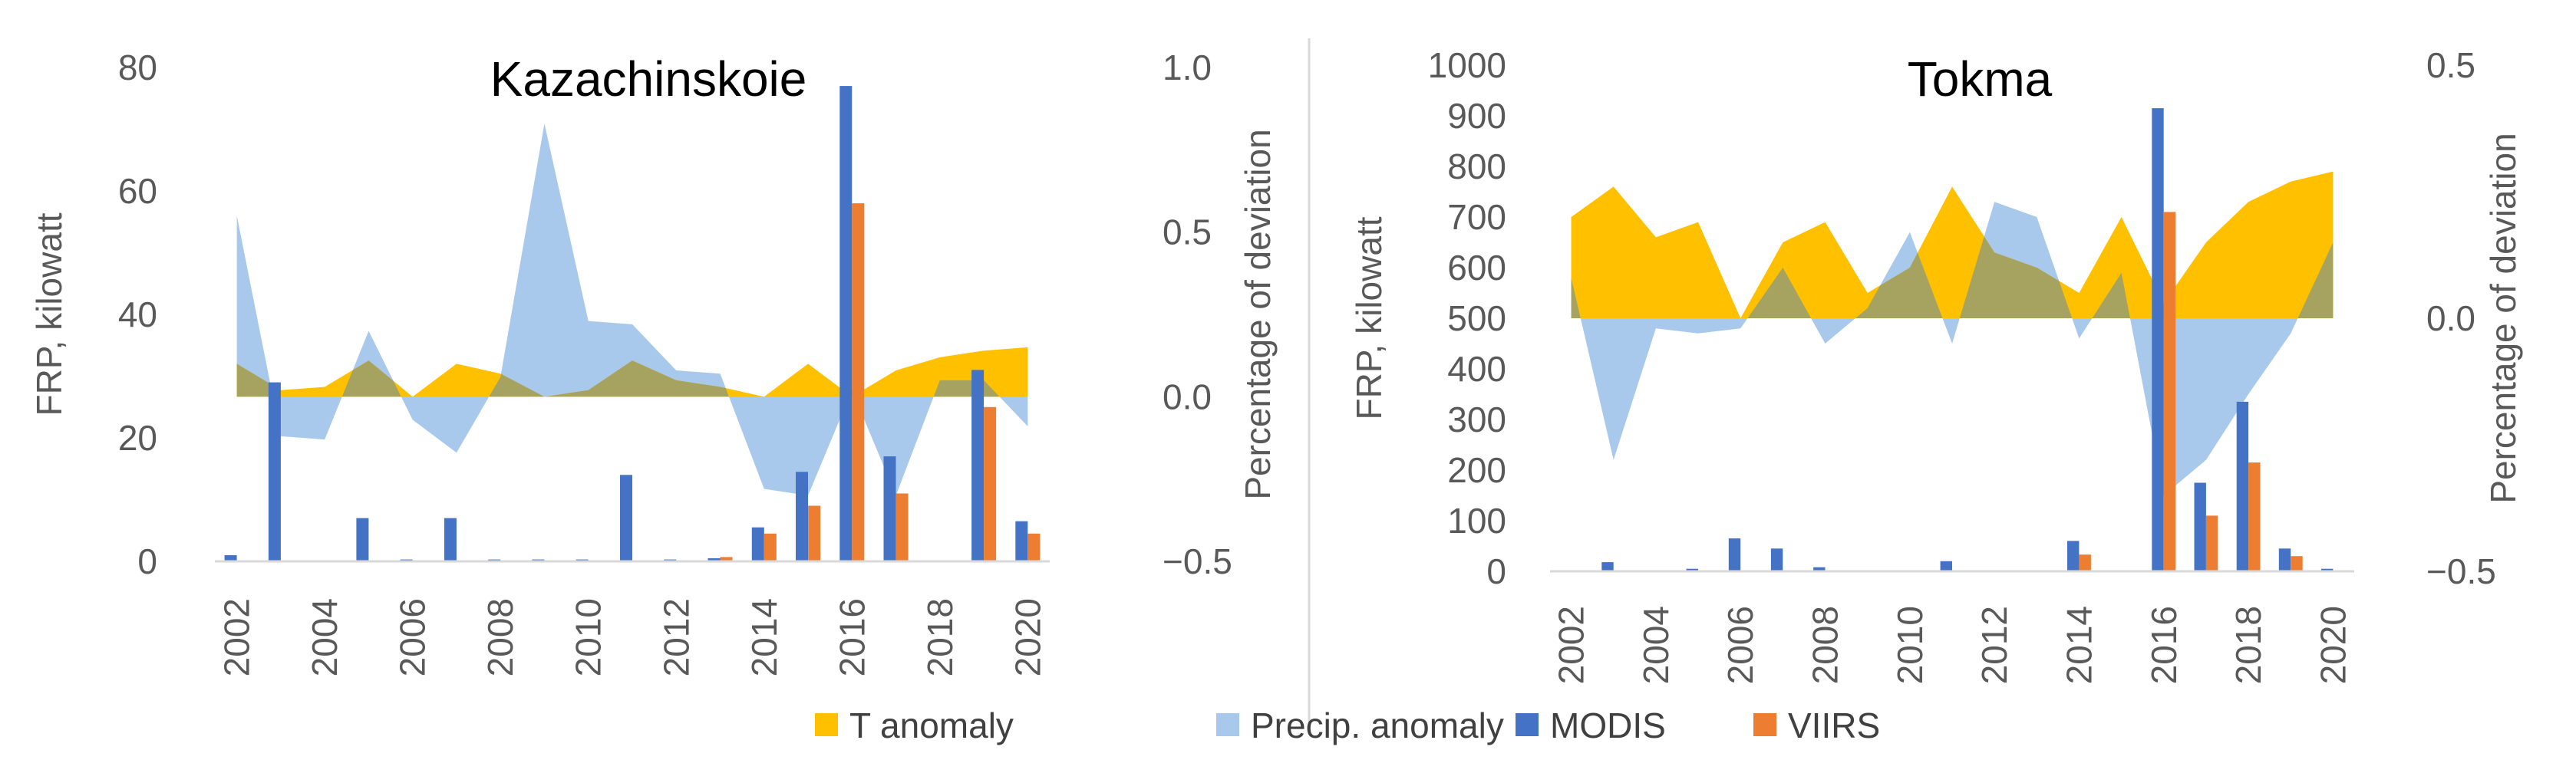 The width and height of the screenshot is (2576, 773). Describe the element at coordinates (931, 725) in the screenshot. I see `legend-label: T anomaly` at that location.